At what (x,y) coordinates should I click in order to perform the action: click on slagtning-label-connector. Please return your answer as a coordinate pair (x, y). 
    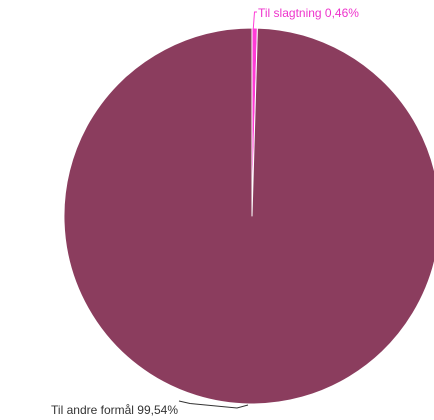
    Looking at the image, I should click on (254, 21).